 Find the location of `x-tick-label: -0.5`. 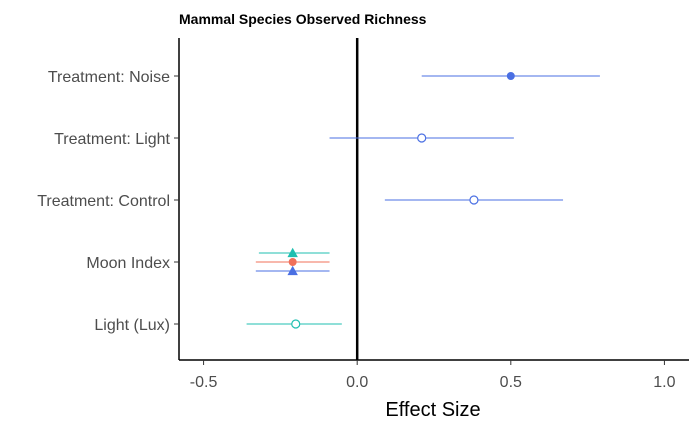

x-tick-label: -0.5 is located at coordinates (204, 382).